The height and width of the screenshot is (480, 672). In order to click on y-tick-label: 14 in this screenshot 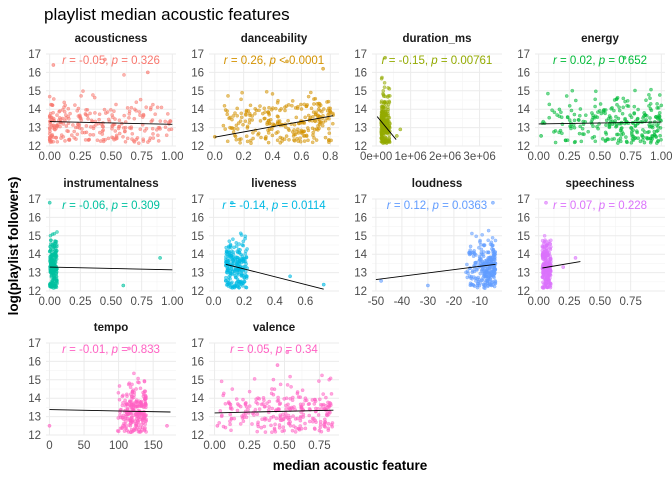, I will do `click(34, 399)`.